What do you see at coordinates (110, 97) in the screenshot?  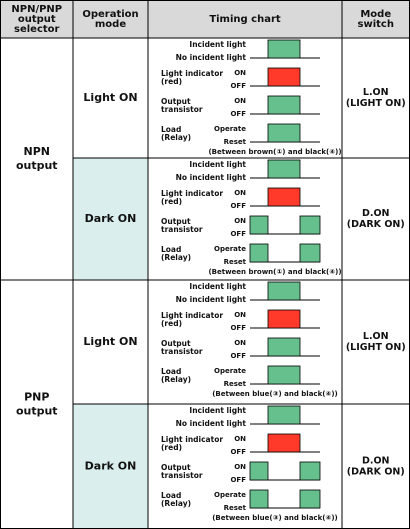 I see `mode-text: Light ON` at bounding box center [110, 97].